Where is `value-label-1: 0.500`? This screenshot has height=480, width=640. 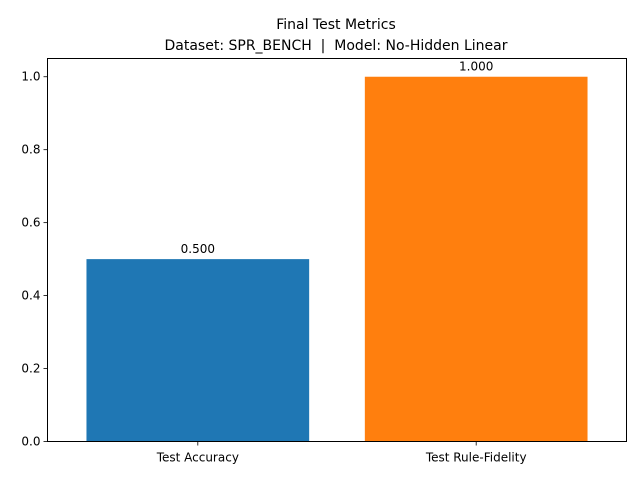 value-label-1: 0.500 is located at coordinates (198, 249).